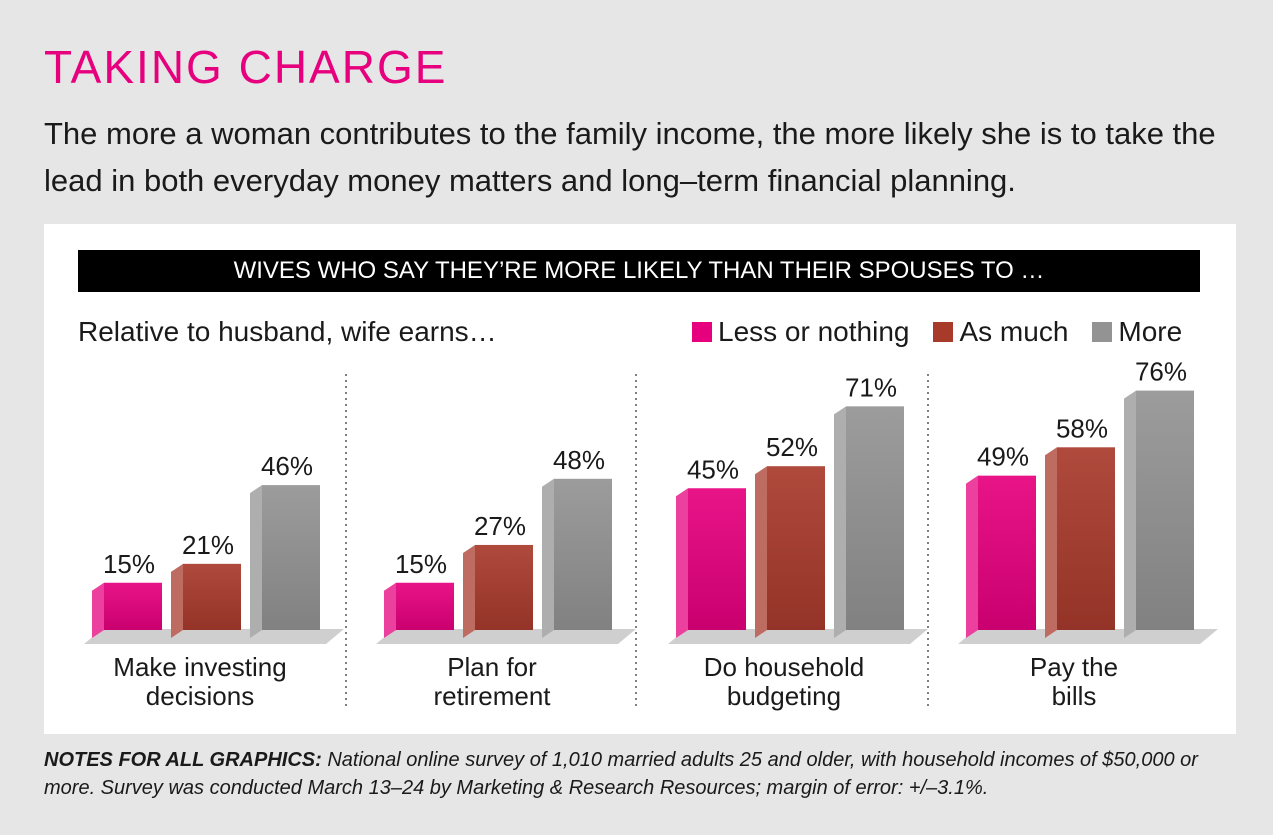 This screenshot has width=1273, height=835. I want to click on legend-item-less: Less or nothing, so click(800, 332).